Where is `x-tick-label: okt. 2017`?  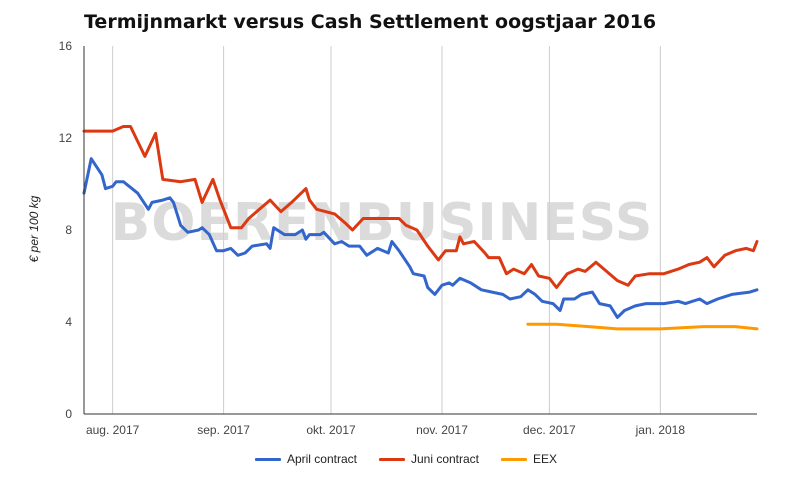
x-tick-label: okt. 2017 is located at coordinates (331, 430).